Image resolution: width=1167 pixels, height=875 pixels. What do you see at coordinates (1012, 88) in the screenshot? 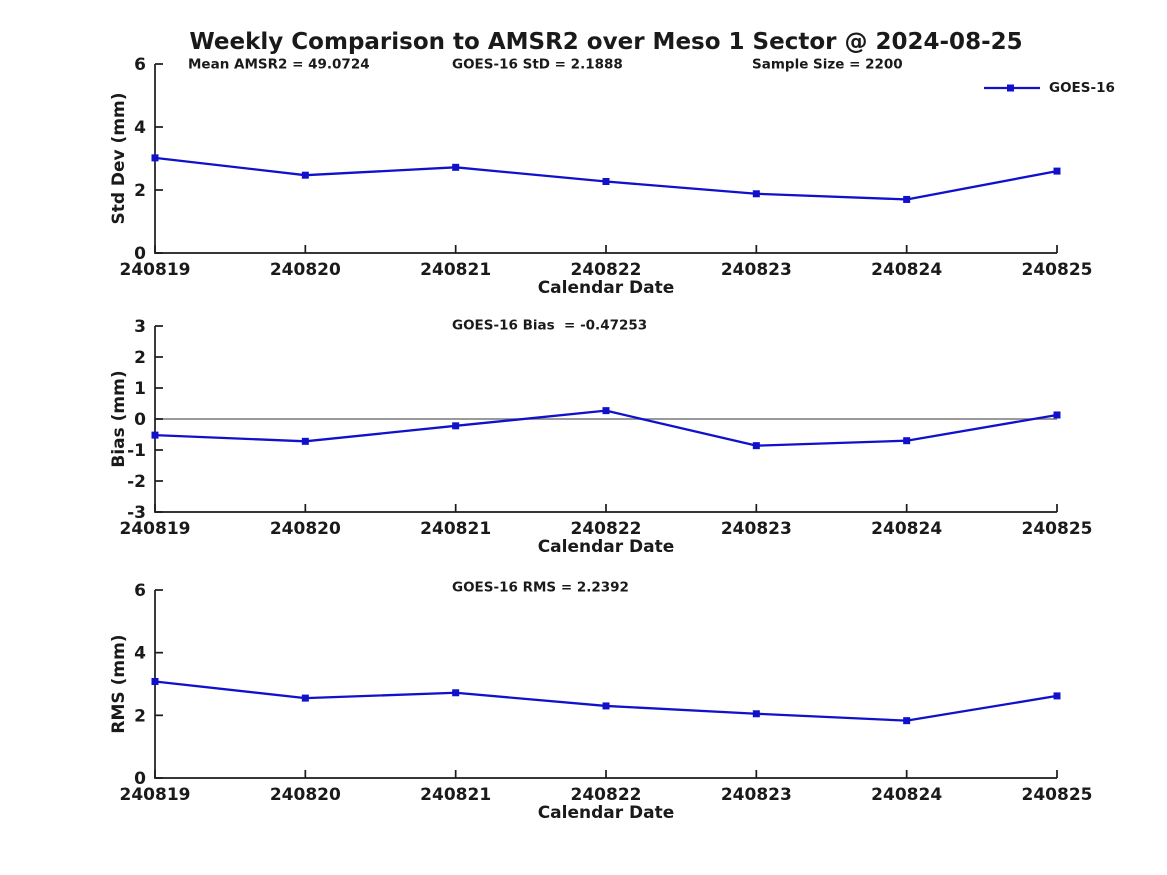
I see `legend-line-icon` at bounding box center [1012, 88].